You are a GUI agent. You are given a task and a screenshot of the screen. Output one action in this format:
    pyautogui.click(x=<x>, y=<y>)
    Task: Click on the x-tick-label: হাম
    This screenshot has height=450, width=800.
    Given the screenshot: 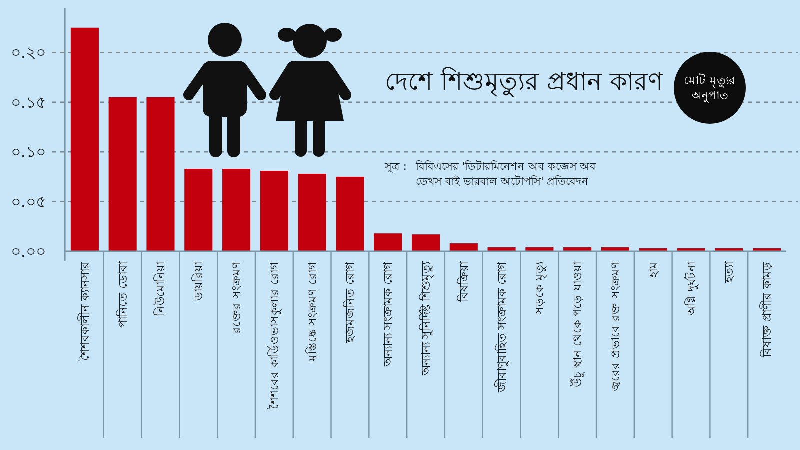 What is the action you would take?
    pyautogui.click(x=653, y=270)
    